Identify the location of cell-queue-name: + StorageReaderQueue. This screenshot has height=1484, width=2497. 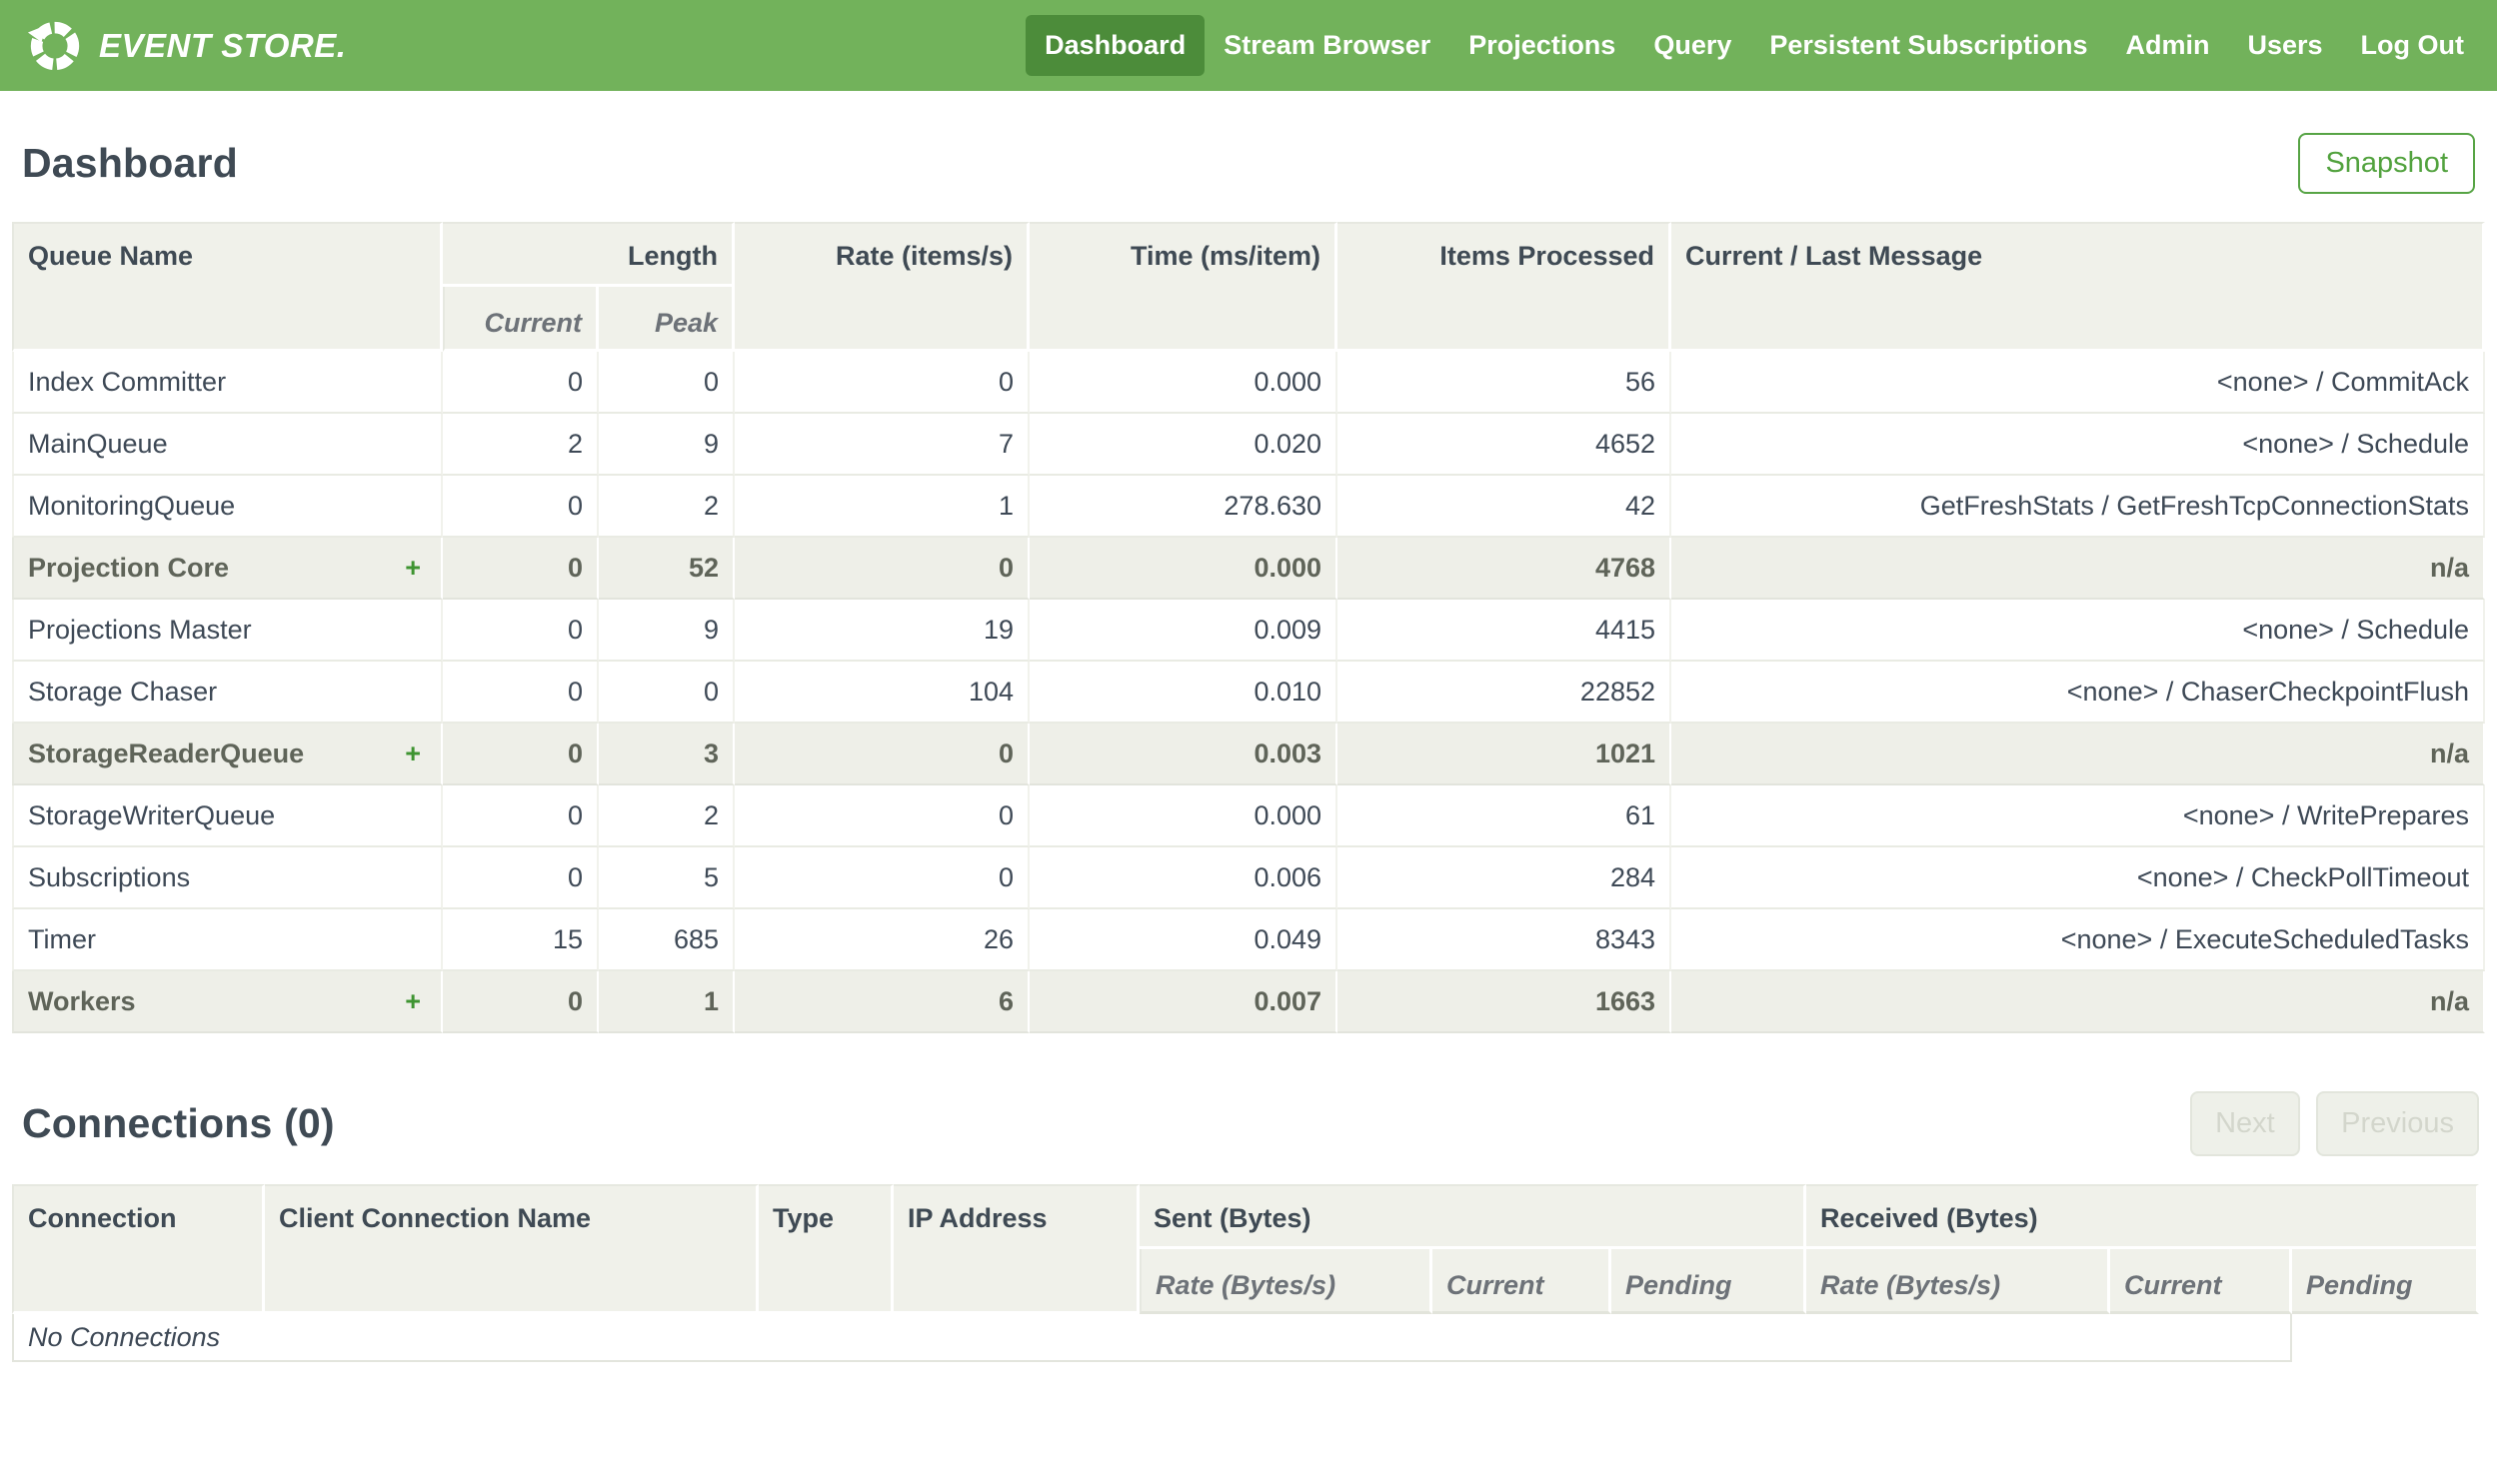
(227, 754).